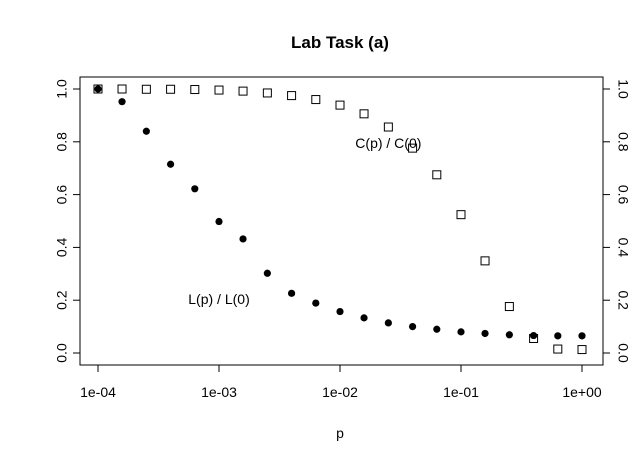  Describe the element at coordinates (340, 42) in the screenshot. I see `chart-title: Lab Task (a)` at that location.